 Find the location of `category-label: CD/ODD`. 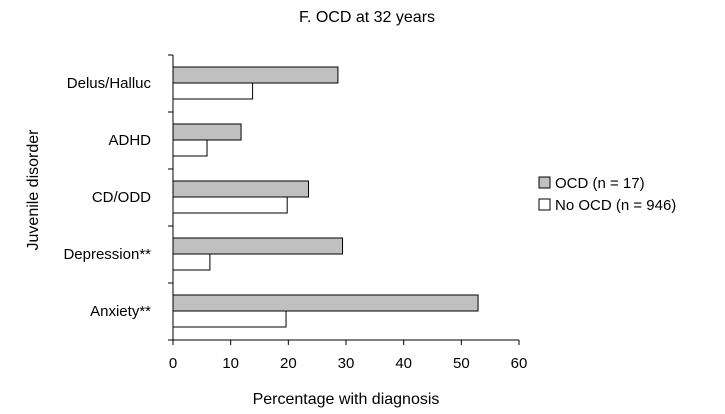

category-label: CD/ODD is located at coordinates (121, 197).